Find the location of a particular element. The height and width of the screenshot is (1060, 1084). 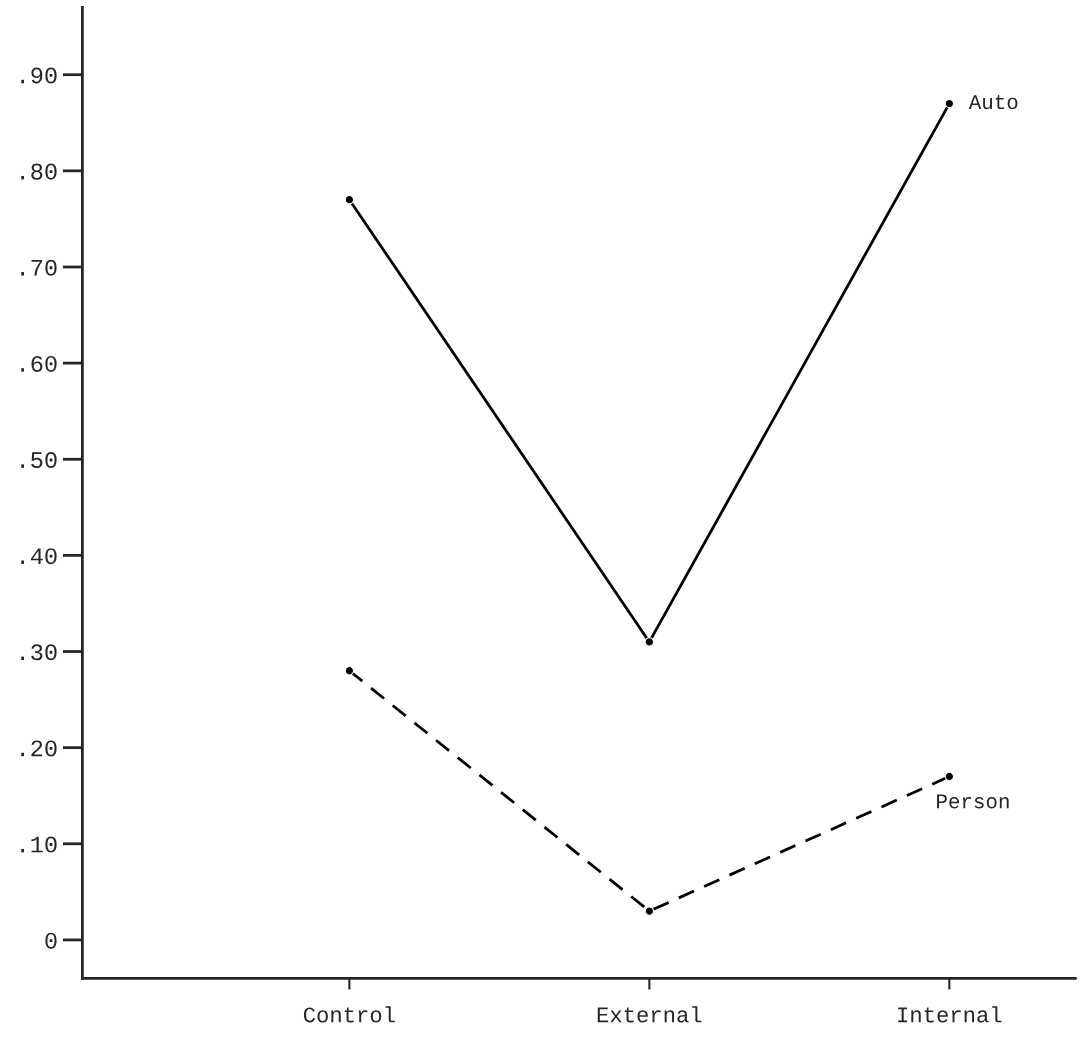

y-tick-label: .20 is located at coordinates (39, 748).